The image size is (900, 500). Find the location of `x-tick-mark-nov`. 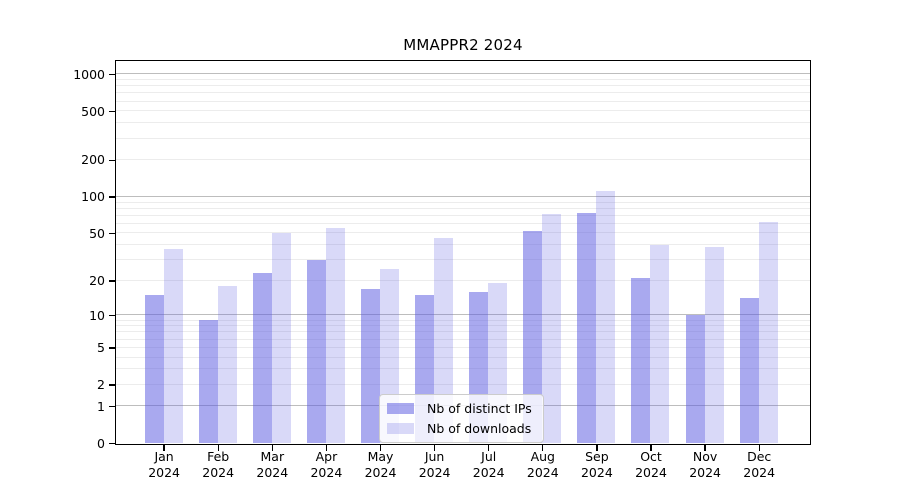

x-tick-mark-nov is located at coordinates (705, 448).